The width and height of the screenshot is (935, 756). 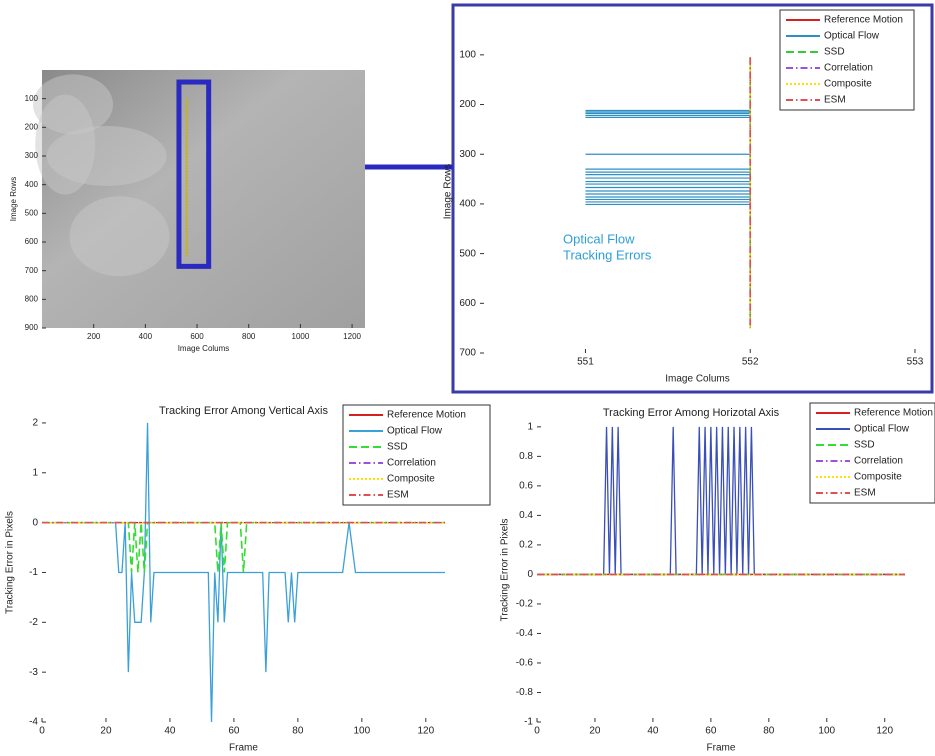 I want to click on highlight-box, so click(x=194, y=174).